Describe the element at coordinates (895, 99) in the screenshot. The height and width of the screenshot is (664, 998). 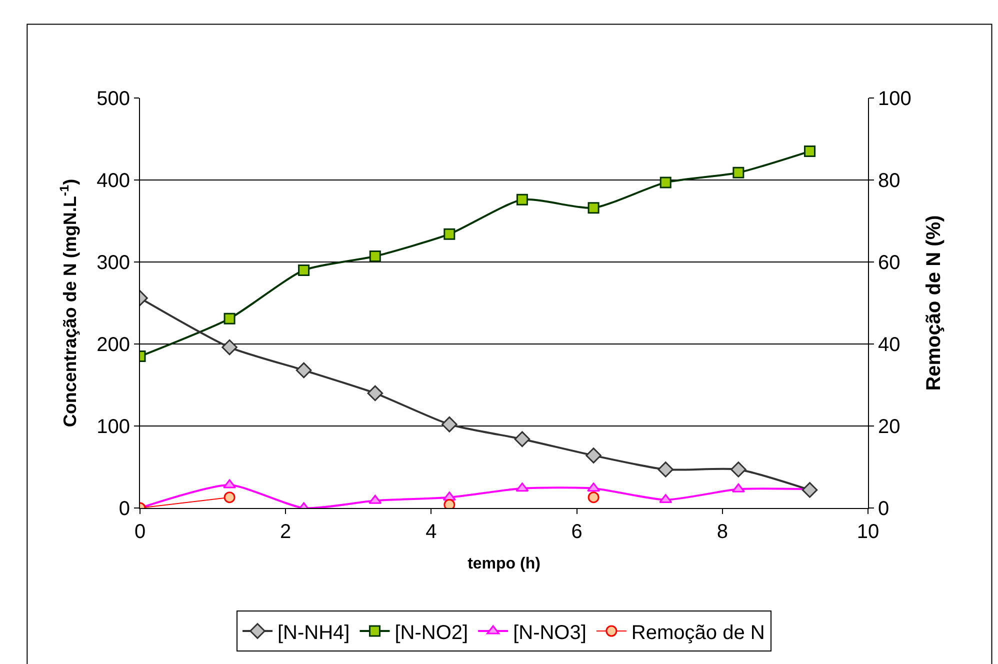
I see `y2-tick-label: 100` at that location.